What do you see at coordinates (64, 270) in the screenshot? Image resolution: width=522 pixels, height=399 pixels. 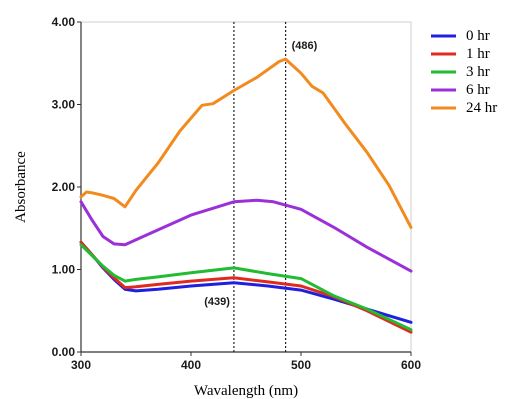 I see `y-tick-label: 1.00` at bounding box center [64, 270].